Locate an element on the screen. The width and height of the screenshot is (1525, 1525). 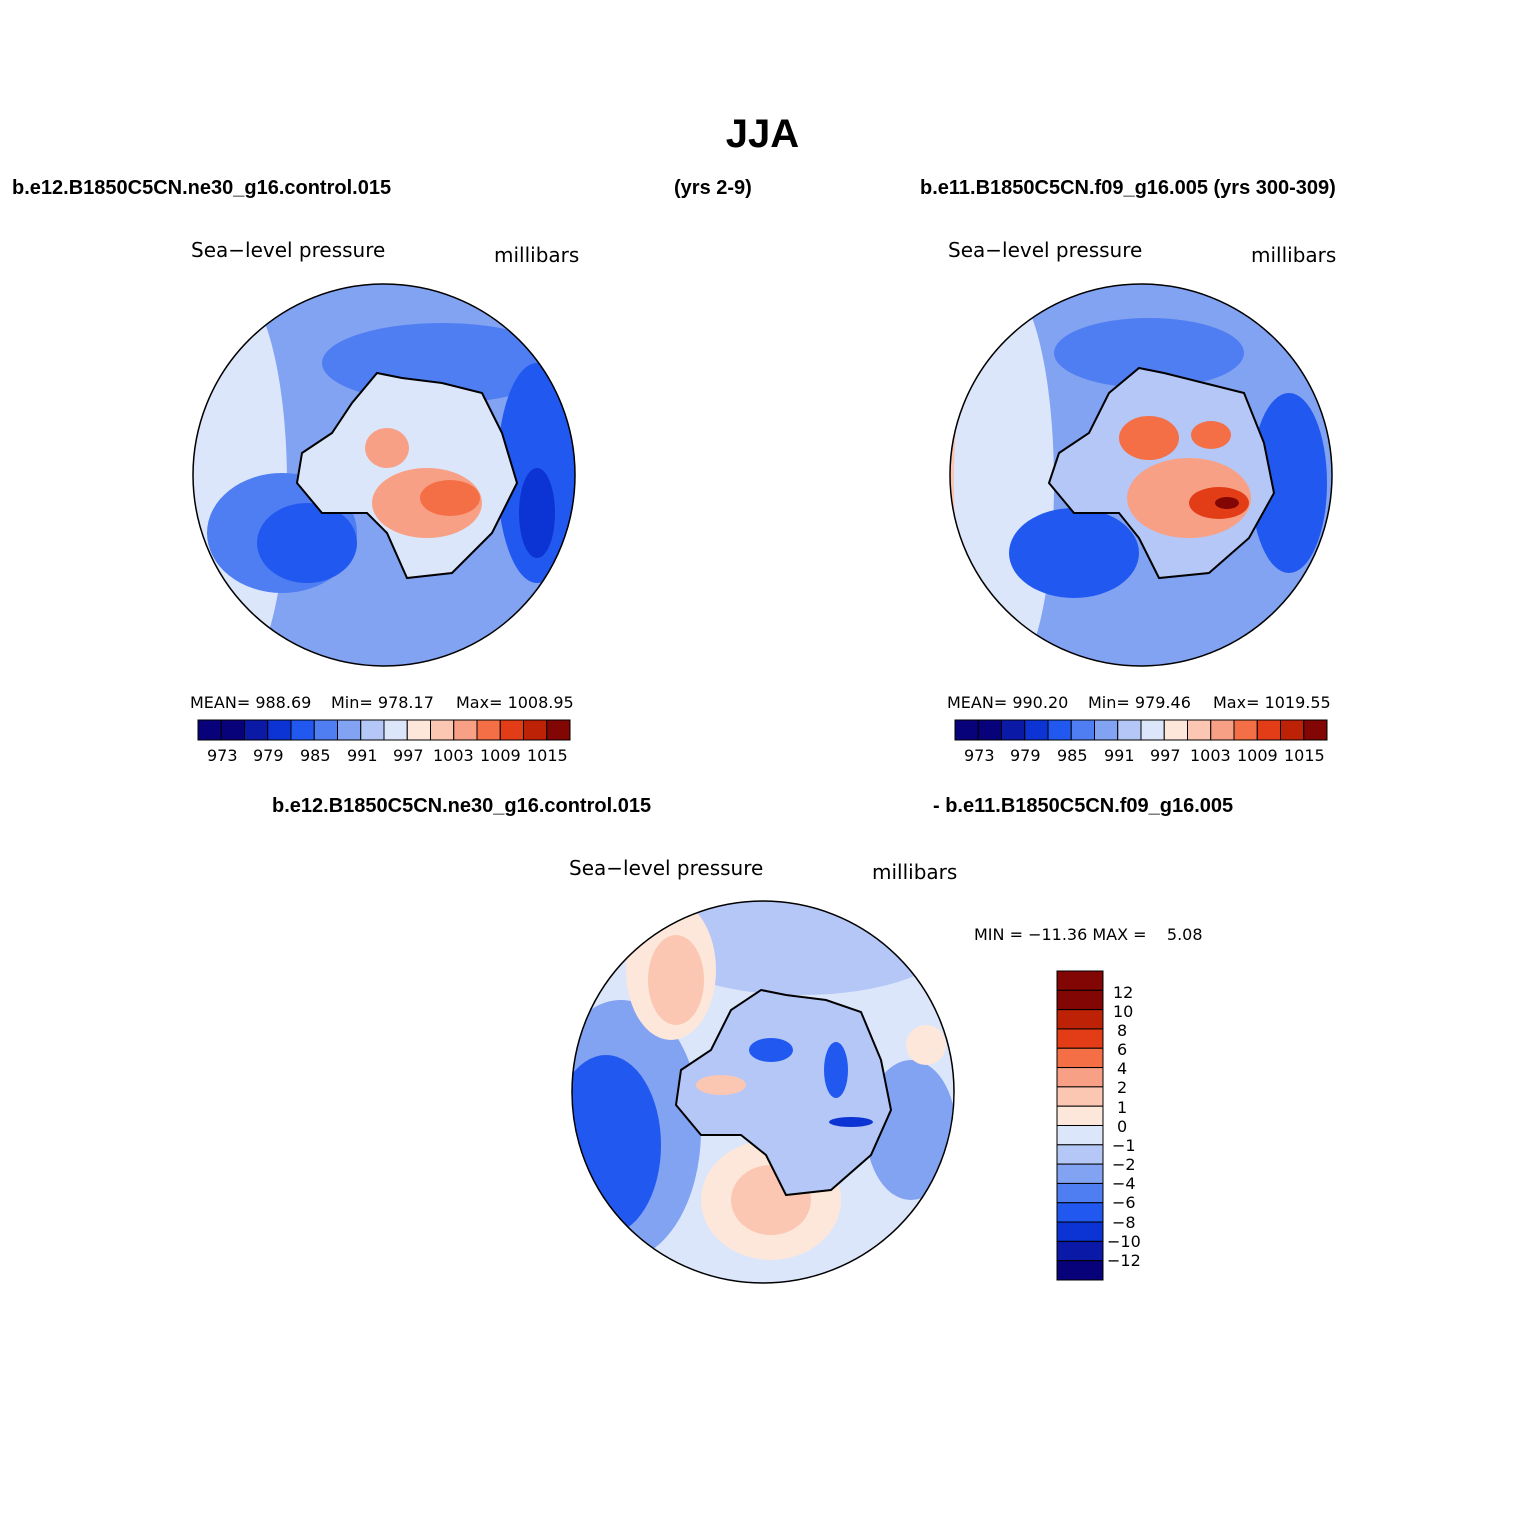
right-colorbar is located at coordinates (1141, 730).